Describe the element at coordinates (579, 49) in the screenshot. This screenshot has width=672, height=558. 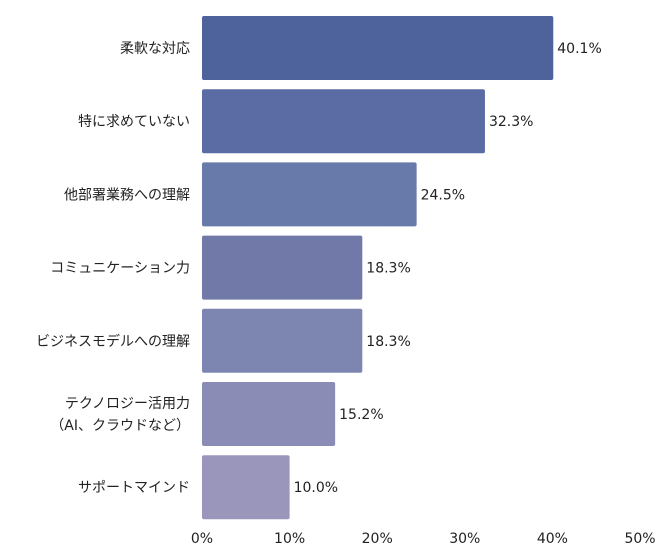
I see `value-label-0: 40.1%` at that location.